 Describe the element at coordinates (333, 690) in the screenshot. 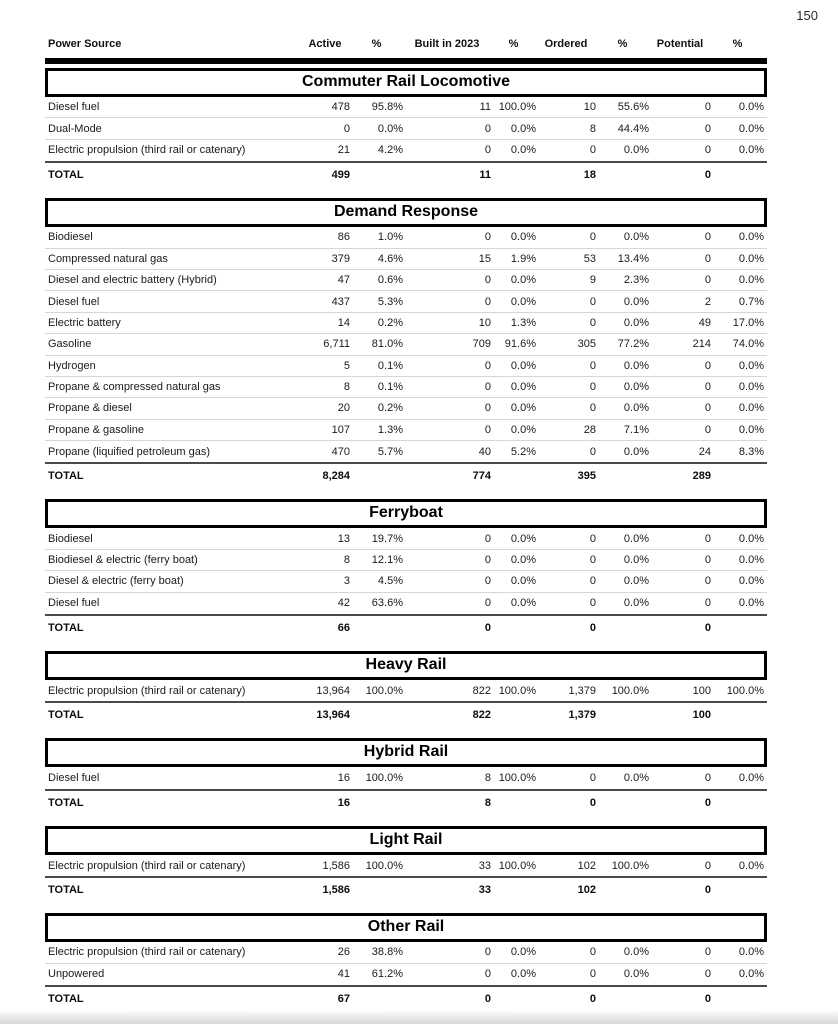

I see `cell-value: 13,964` at that location.